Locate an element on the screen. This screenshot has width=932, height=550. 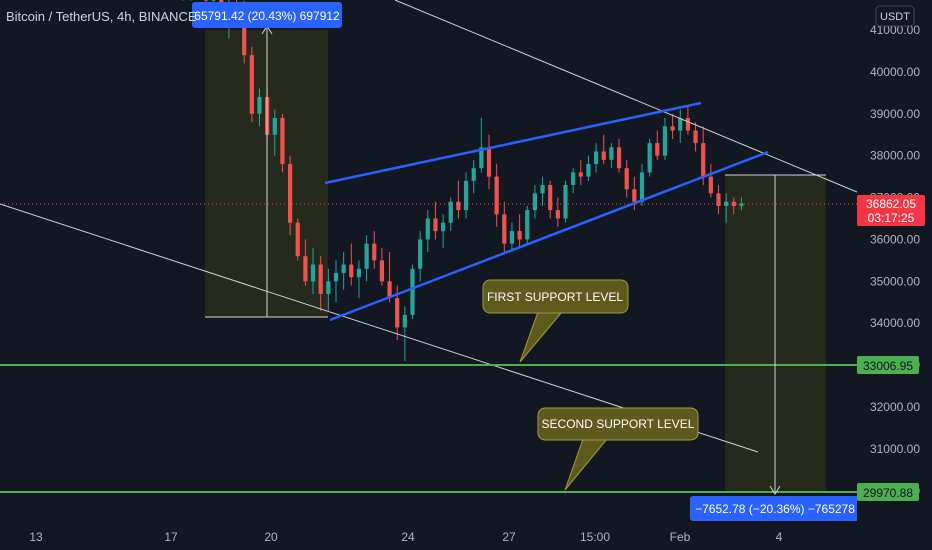
time-tick-label: Feb is located at coordinates (680, 537).